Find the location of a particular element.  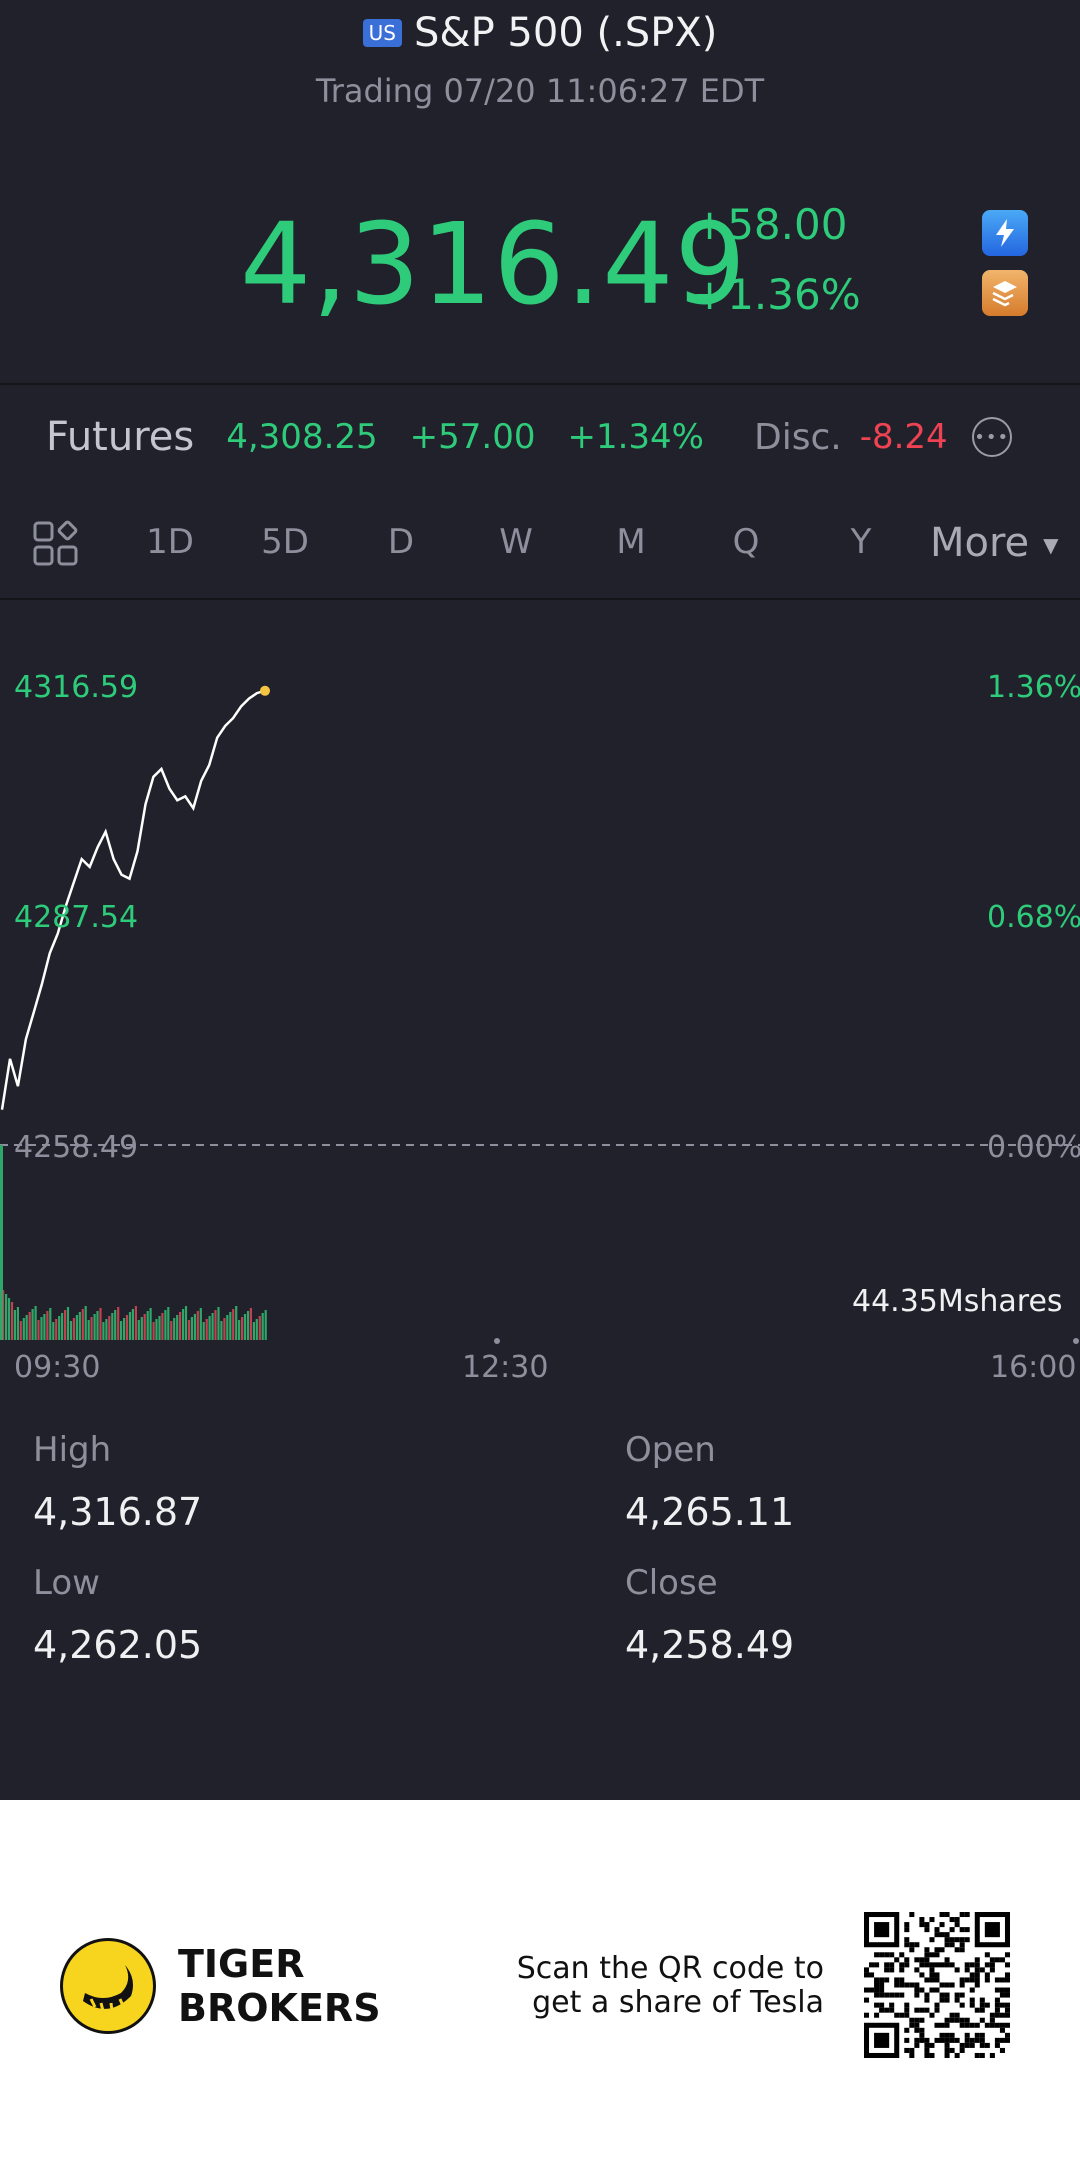

tab-month: M is located at coordinates (631, 542).